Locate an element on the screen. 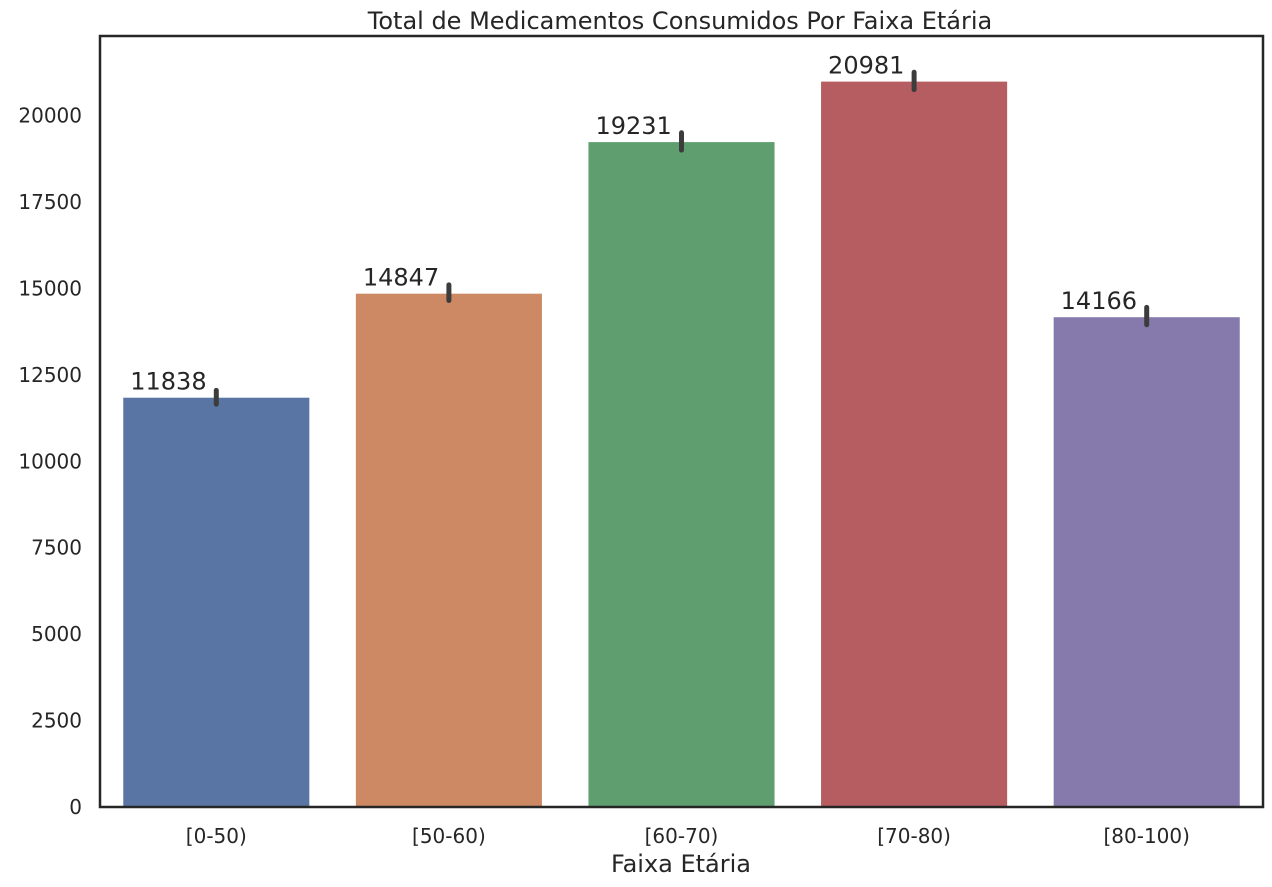 The width and height of the screenshot is (1272, 887). y-tick-label: 7500 is located at coordinates (56, 548).